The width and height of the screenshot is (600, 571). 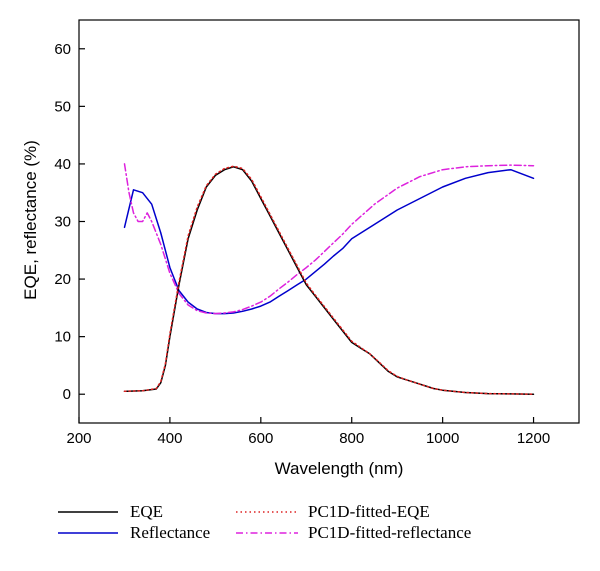 I want to click on y-tick-label: 50, so click(x=62, y=106).